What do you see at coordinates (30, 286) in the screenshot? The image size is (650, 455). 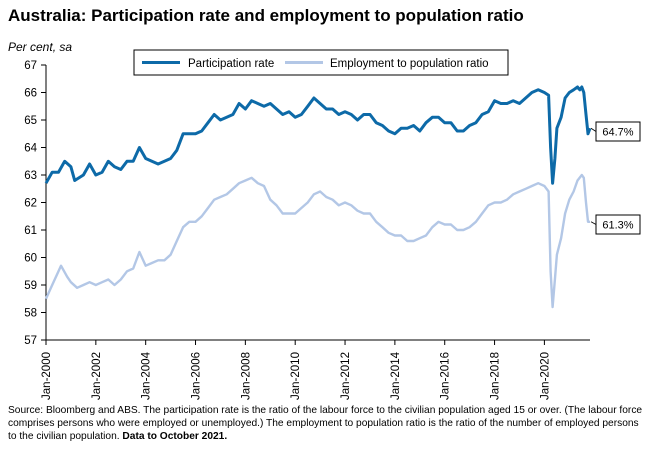 I see `y-tick-label: 59` at bounding box center [30, 286].